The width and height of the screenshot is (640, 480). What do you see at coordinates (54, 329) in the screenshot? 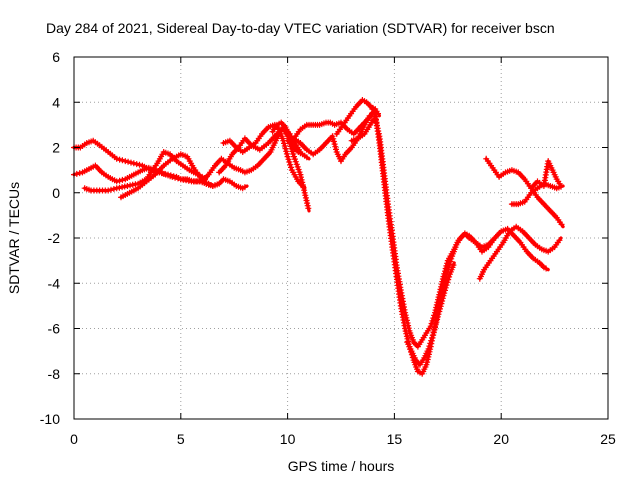
I see `y-tick-label: -6` at bounding box center [54, 329].